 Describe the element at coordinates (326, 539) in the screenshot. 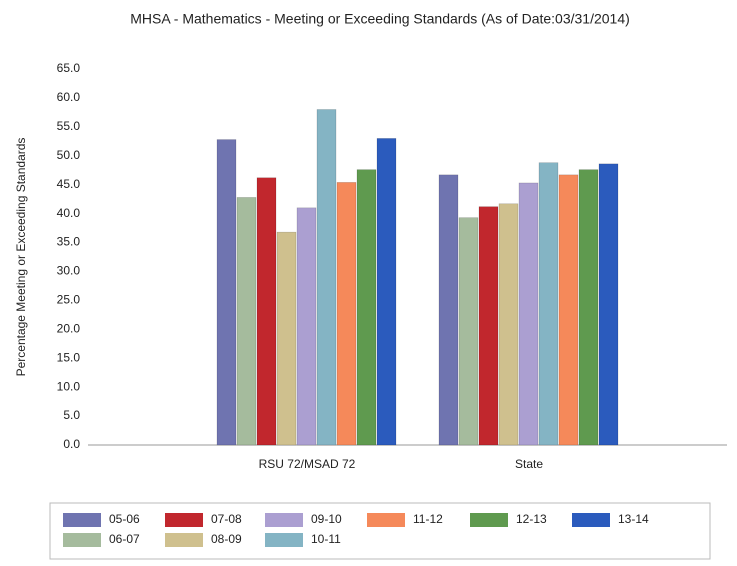

I see `legend-label: 10-11` at that location.